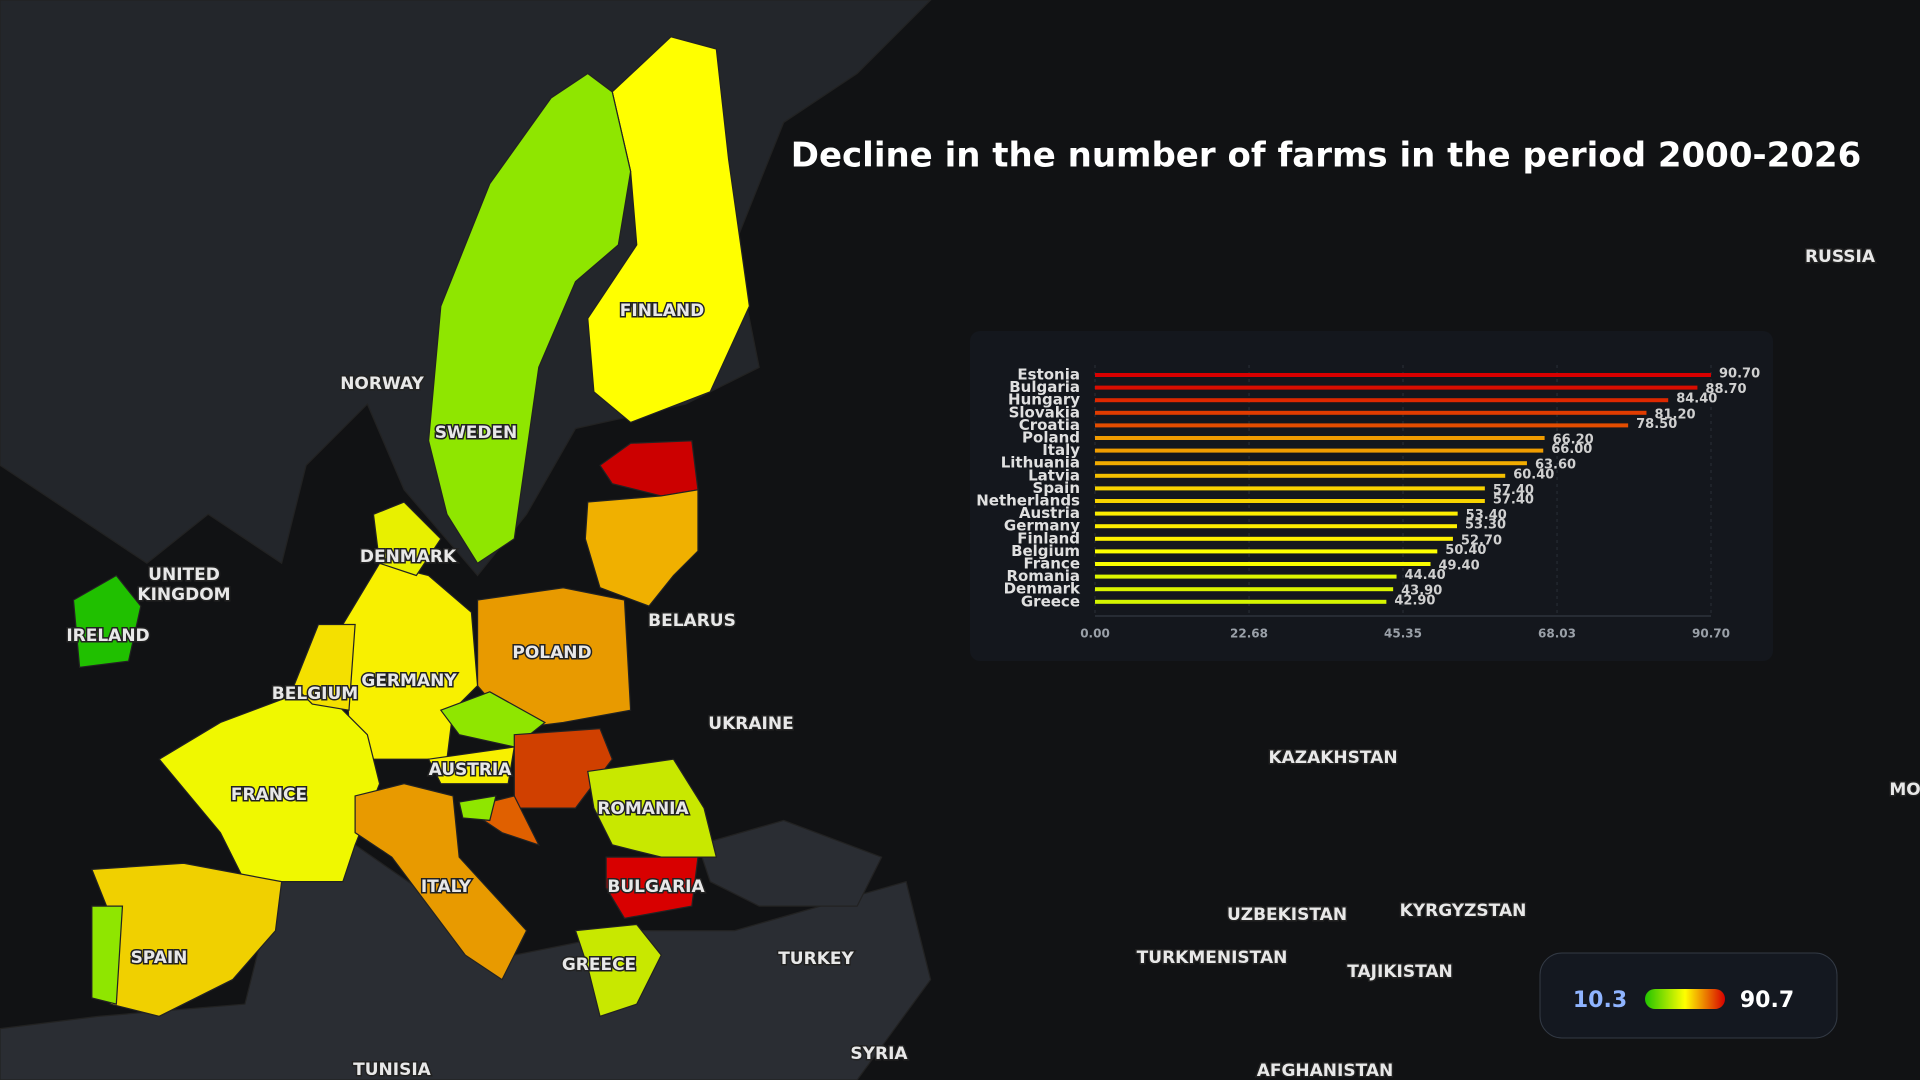 Image resolution: width=1920 pixels, height=1080 pixels. What do you see at coordinates (1061, 450) in the screenshot?
I see `category-label: Italy` at bounding box center [1061, 450].